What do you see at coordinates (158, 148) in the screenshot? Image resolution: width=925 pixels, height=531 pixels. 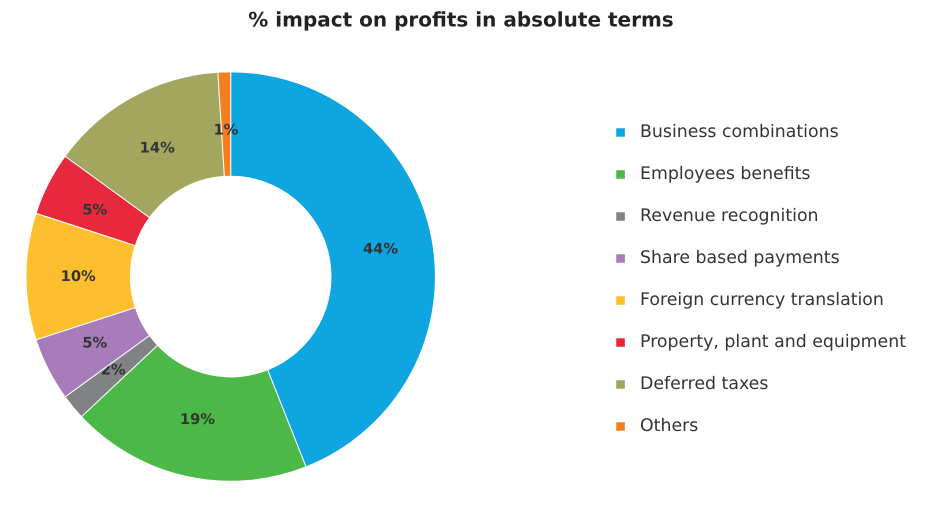 I see `data-label: 14%` at bounding box center [158, 148].